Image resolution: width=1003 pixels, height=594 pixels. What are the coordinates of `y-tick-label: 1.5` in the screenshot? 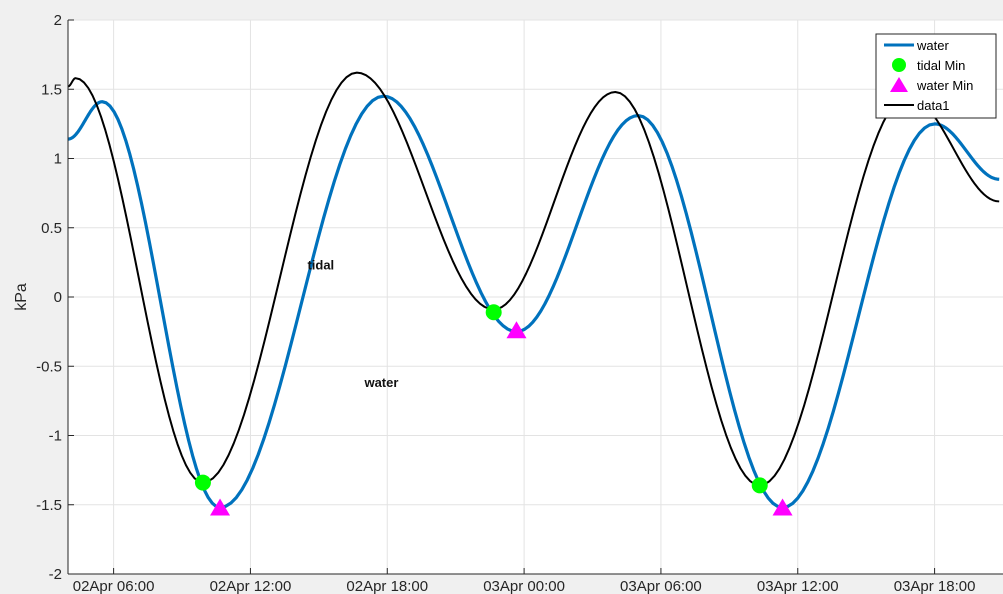 It's located at (51, 89).